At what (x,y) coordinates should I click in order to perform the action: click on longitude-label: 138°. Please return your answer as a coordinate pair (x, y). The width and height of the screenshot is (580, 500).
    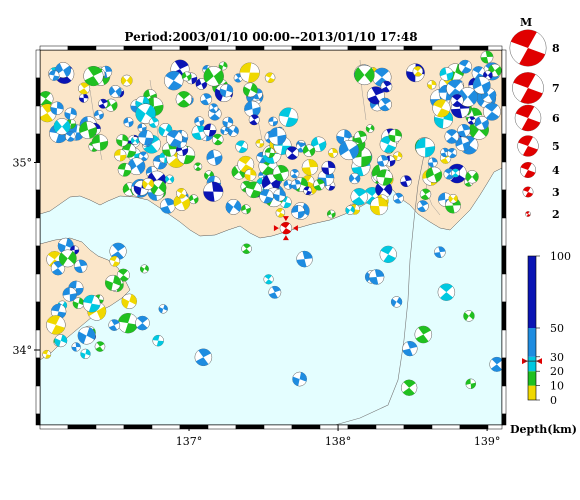
    Looking at the image, I should click on (338, 441).